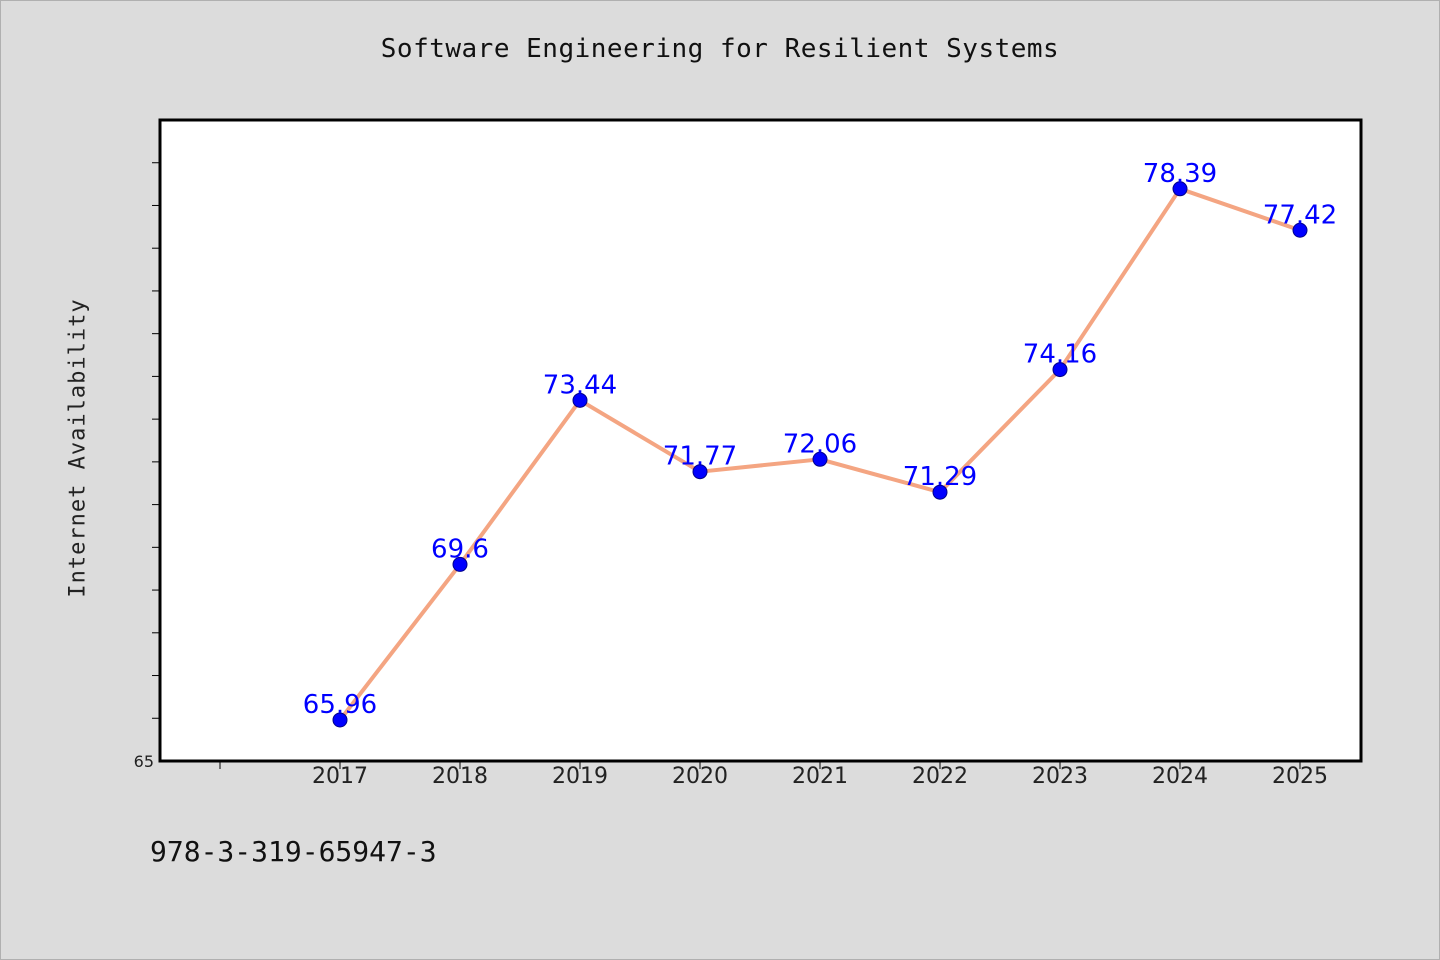  Describe the element at coordinates (1300, 215) in the screenshot. I see `data-label: 77.42` at that location.